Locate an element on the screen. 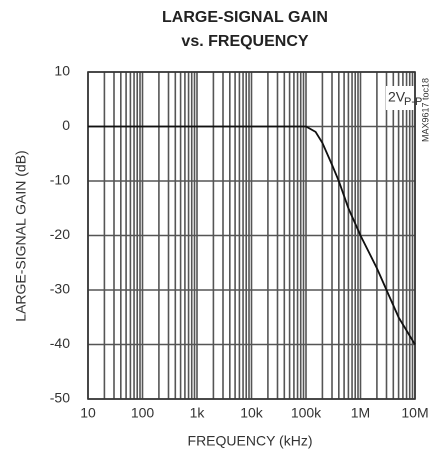 This screenshot has width=431, height=463. y-tick-label: -50 is located at coordinates (60, 398).